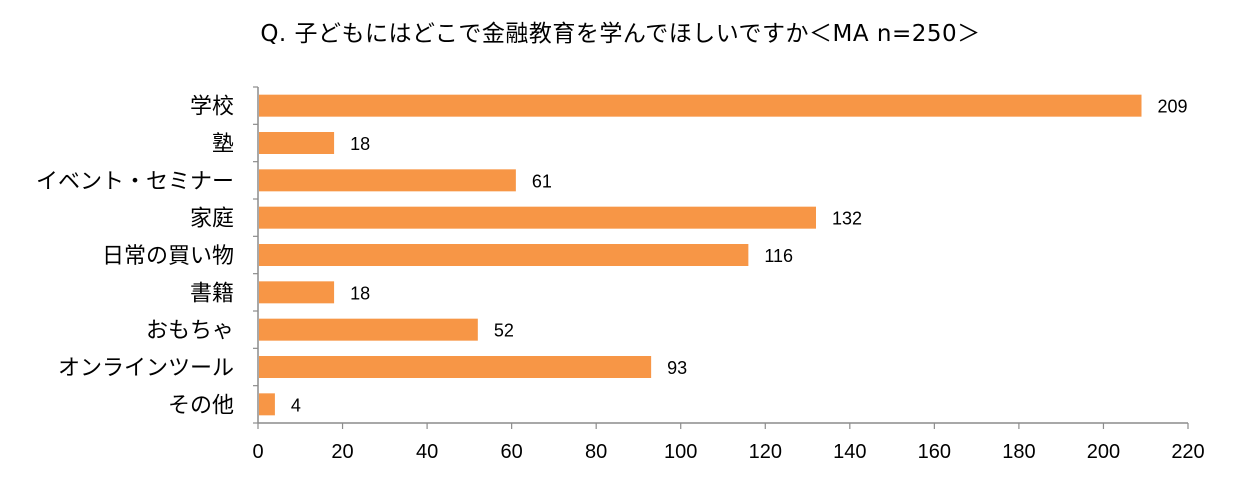  What do you see at coordinates (212, 107) in the screenshot?
I see `category-label: 学校` at bounding box center [212, 107].